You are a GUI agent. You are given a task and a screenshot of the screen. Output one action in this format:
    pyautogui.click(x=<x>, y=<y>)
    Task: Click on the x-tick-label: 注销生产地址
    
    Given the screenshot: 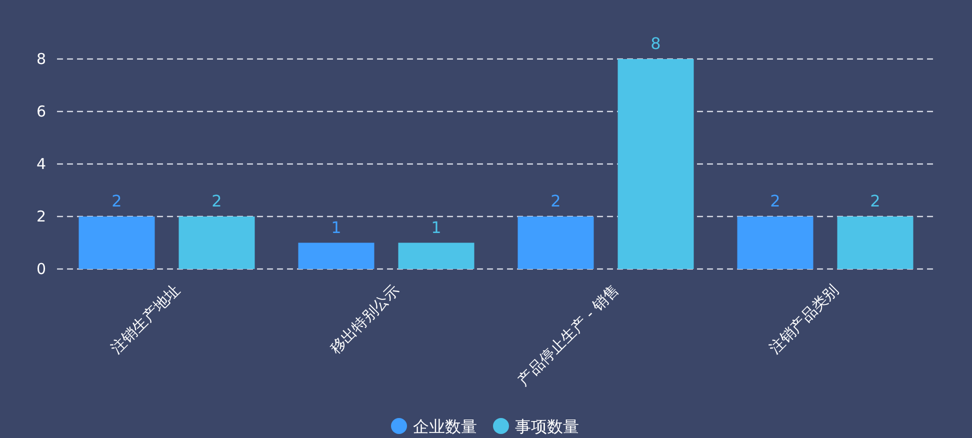 What is the action you would take?
    pyautogui.click(x=145, y=319)
    